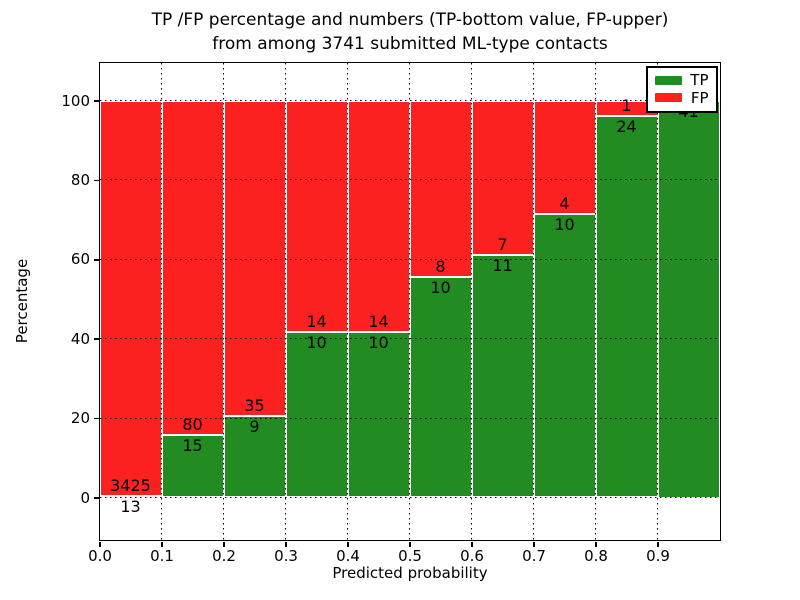 The height and width of the screenshot is (600, 800). Describe the element at coordinates (286, 556) in the screenshot. I see `x-tick-label: 0.3` at that location.